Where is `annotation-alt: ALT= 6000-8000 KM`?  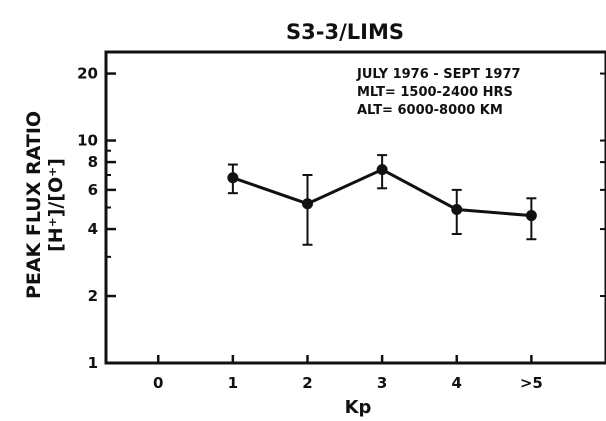 annotation-alt: ALT= 6000-8000 KM is located at coordinates (430, 110).